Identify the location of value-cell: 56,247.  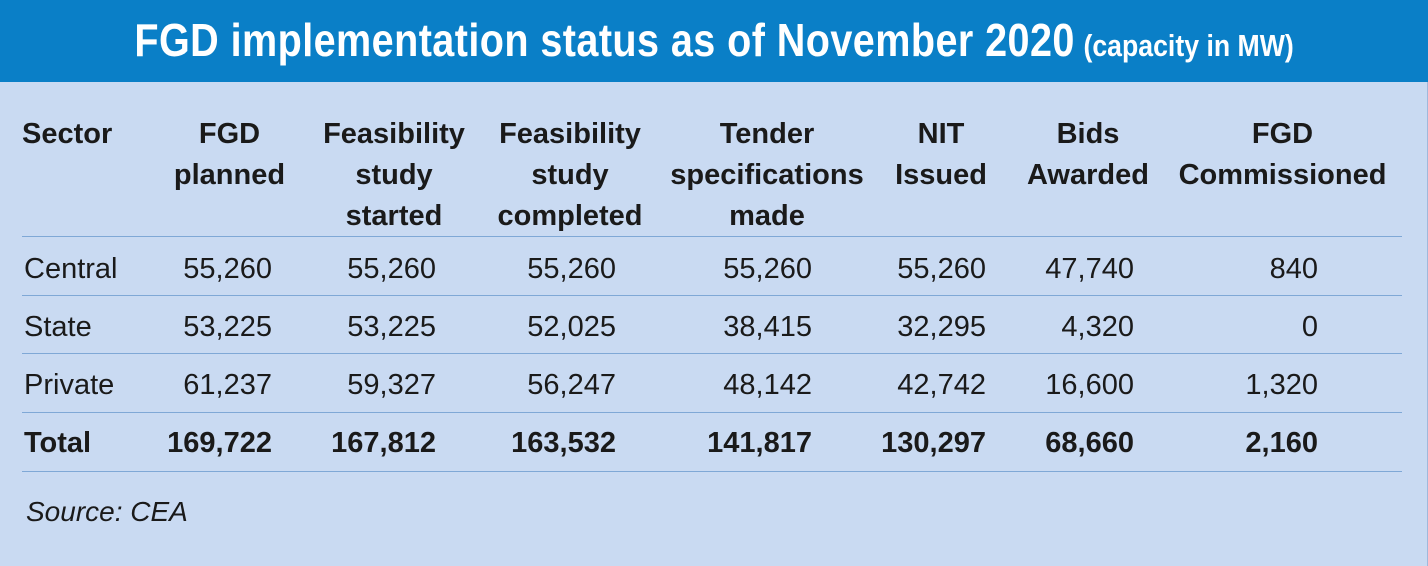
(571, 385).